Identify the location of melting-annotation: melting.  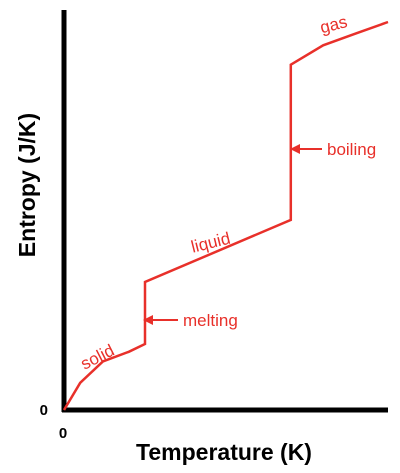
(190, 320).